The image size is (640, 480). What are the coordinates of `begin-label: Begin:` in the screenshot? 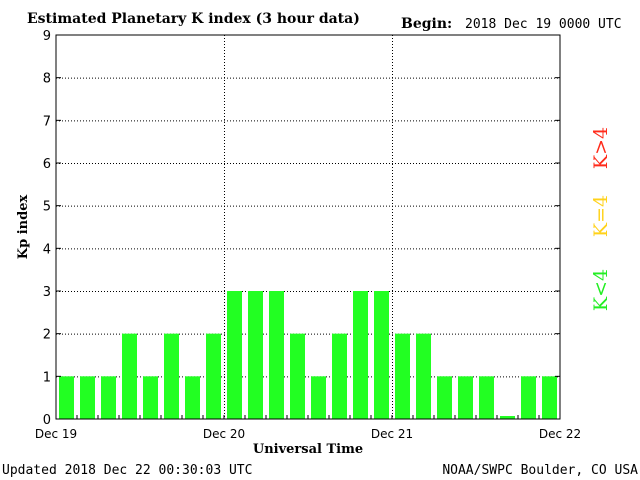 It's located at (426, 24).